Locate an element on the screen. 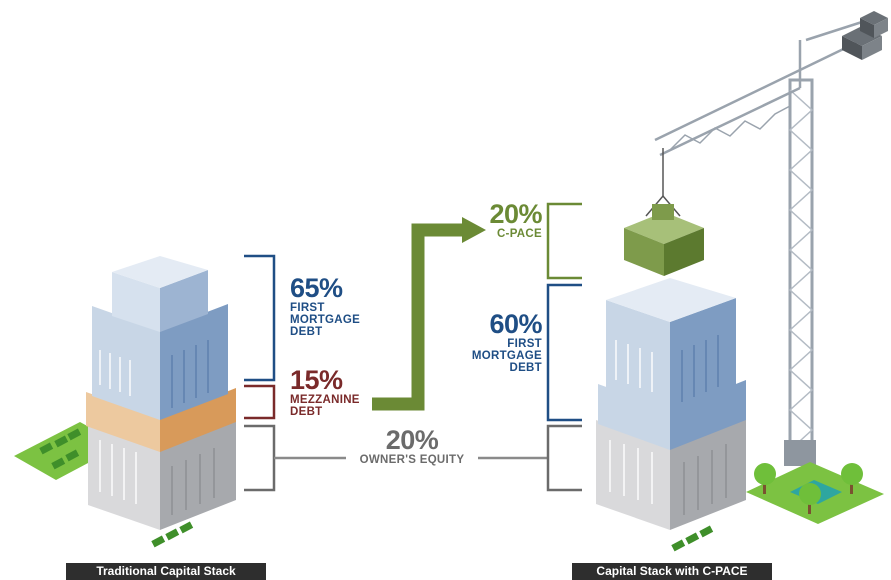  label-owners-equity: 20% OWNER'S EQUITY is located at coordinates (412, 446).